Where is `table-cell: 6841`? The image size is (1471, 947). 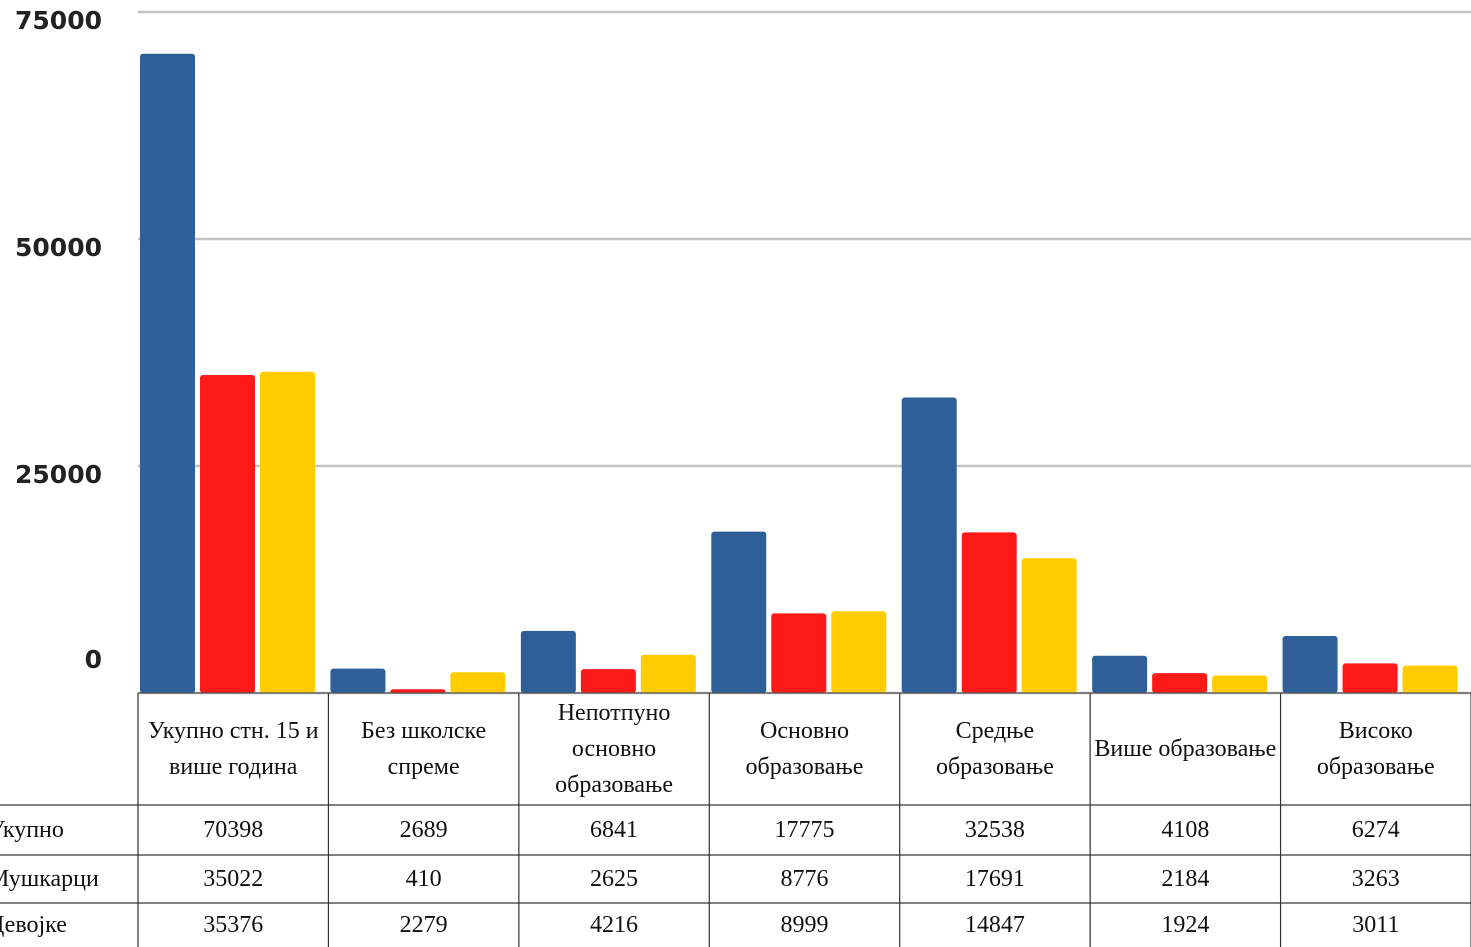 table-cell: 6841 is located at coordinates (614, 830).